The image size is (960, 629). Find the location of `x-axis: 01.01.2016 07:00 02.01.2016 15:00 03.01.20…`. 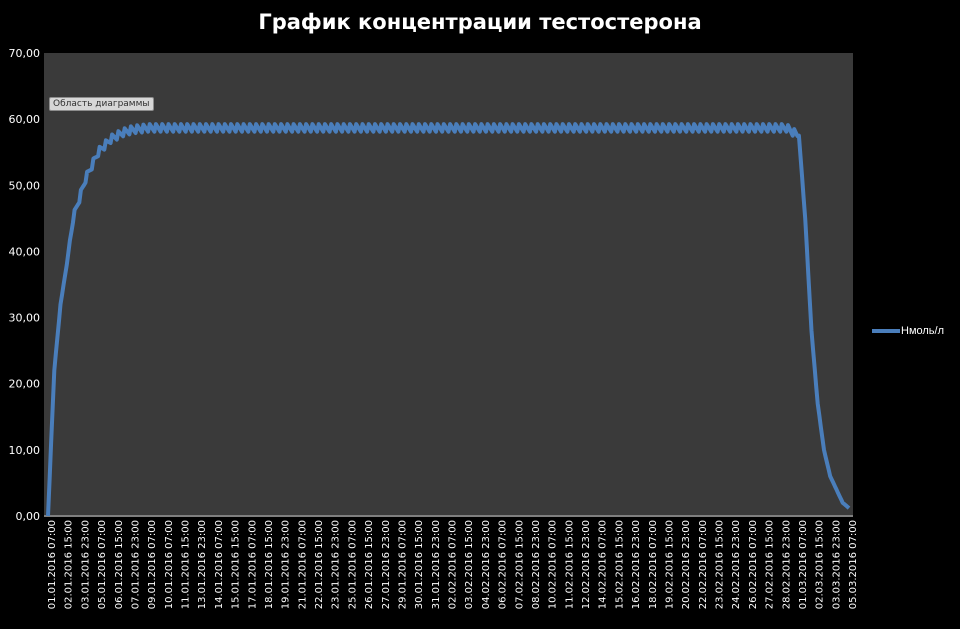

x-axis: 01.01.2016 07:00 02.01.2016 15:00 03.01.20… is located at coordinates (453, 564).